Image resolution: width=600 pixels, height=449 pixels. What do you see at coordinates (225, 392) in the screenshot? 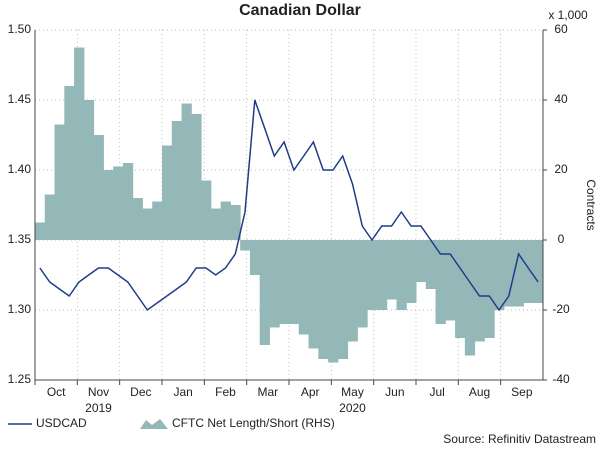
I see `x-tick-label: Feb` at bounding box center [225, 392].